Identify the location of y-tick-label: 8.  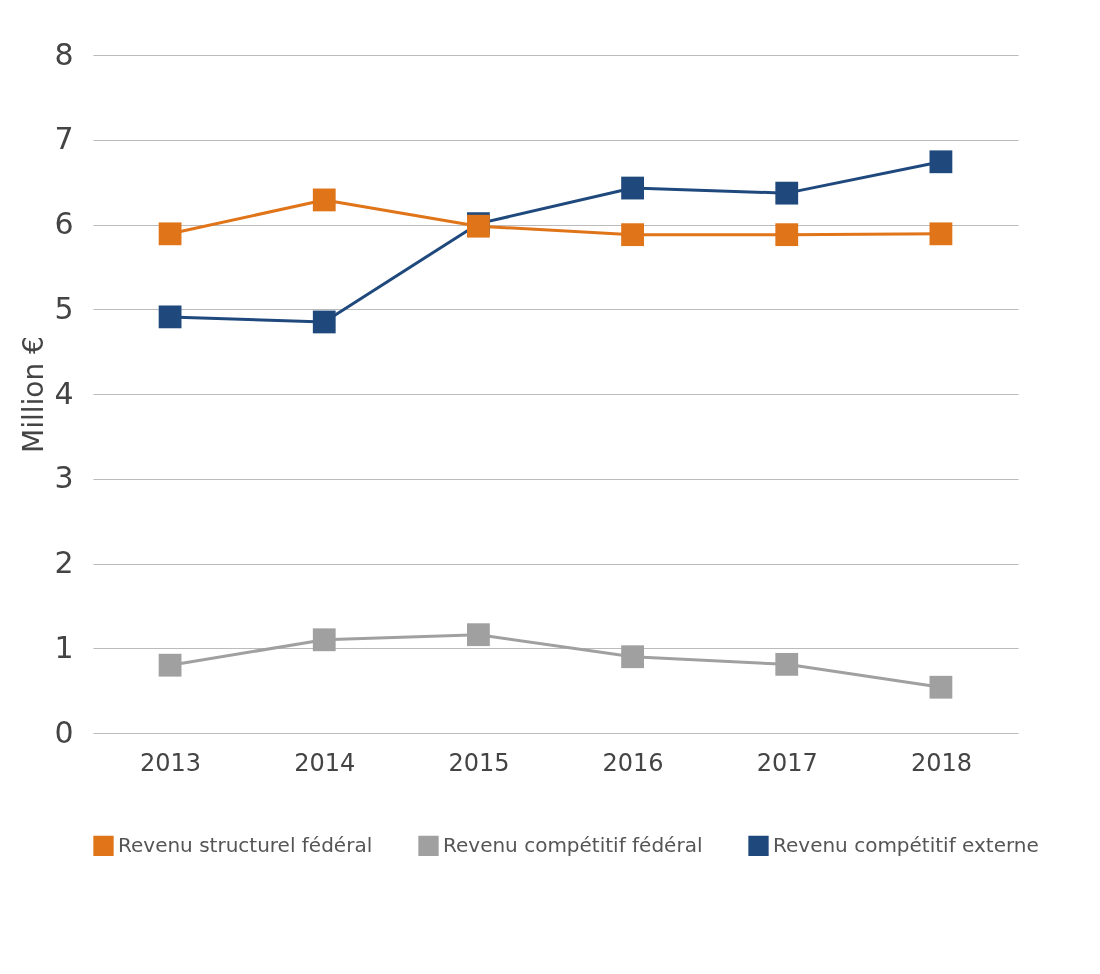
(64, 54).